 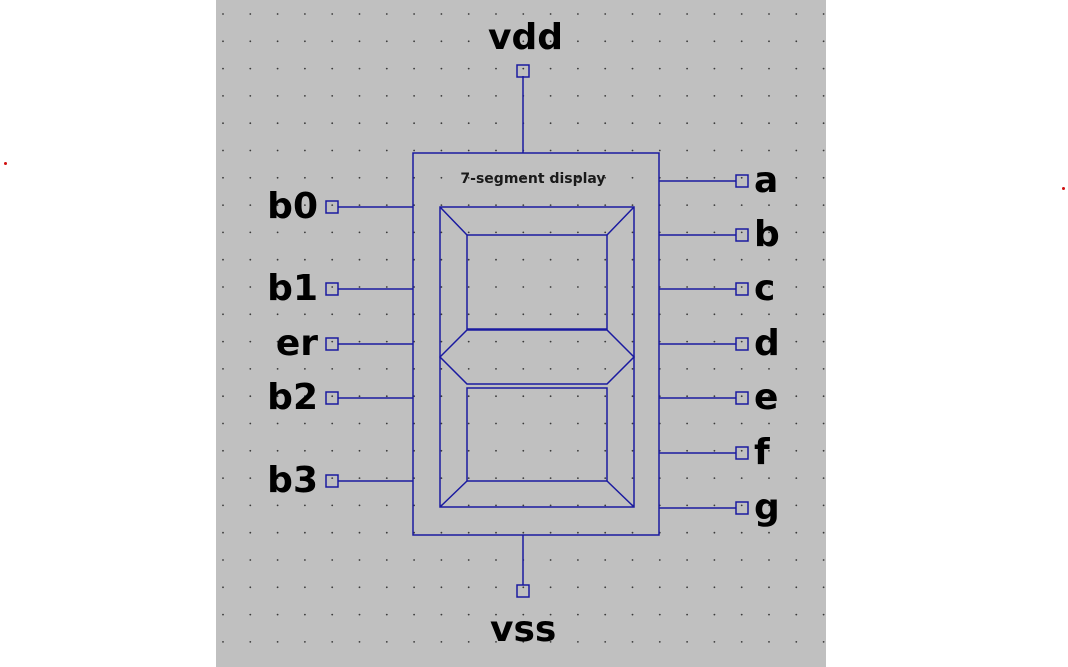 I want to click on input-pin-b1, so click(x=369, y=289).